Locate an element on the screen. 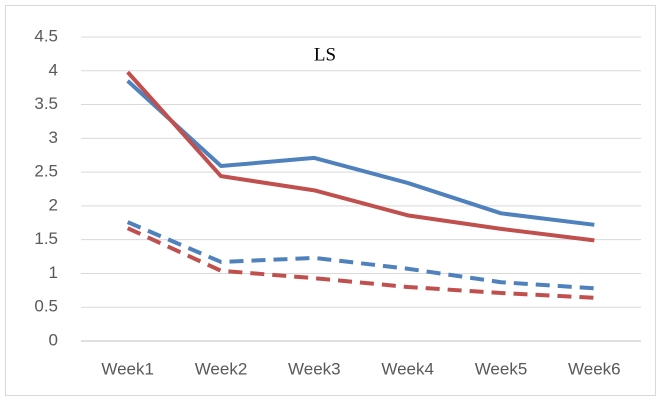 The height and width of the screenshot is (401, 662). x-tick-label: Week1 is located at coordinates (127, 368).